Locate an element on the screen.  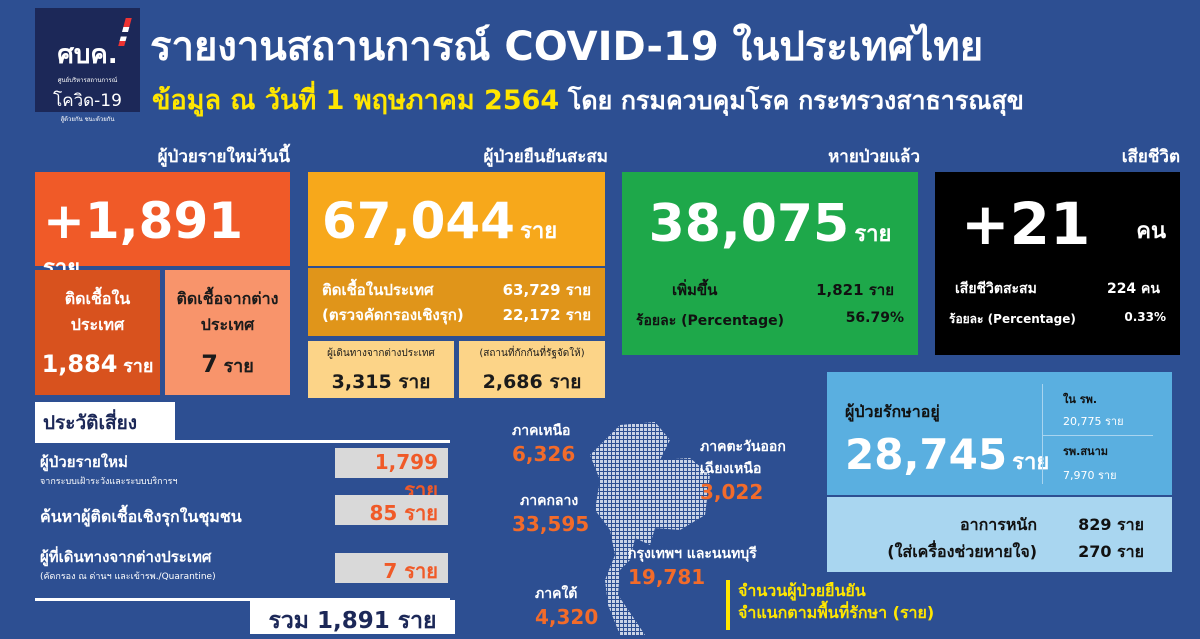
region-north: ภาคเหนือ 6,326 is located at coordinates (543, 443).